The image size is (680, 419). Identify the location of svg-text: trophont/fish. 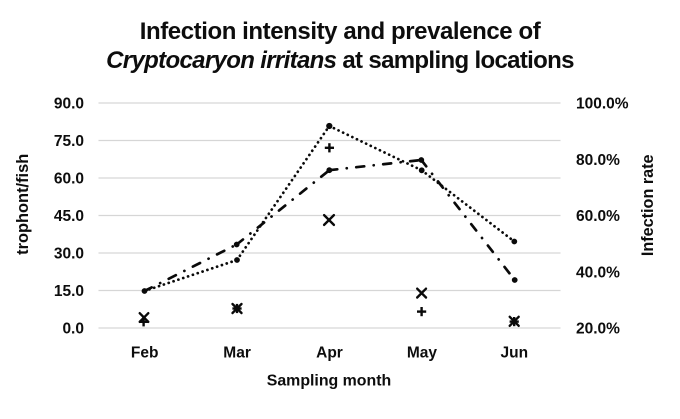
(23, 204).